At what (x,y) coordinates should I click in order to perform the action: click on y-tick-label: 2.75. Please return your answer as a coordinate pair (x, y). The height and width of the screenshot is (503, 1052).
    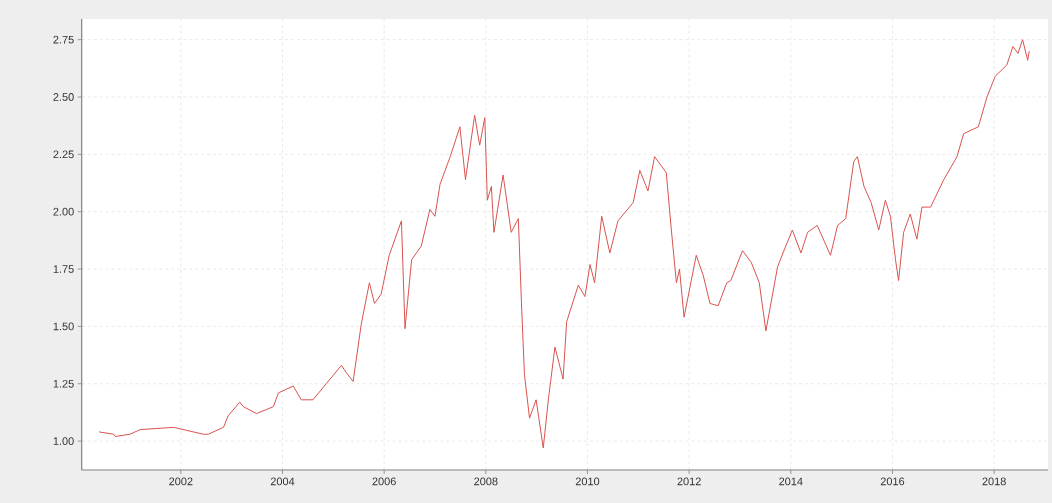
    Looking at the image, I should click on (63, 39).